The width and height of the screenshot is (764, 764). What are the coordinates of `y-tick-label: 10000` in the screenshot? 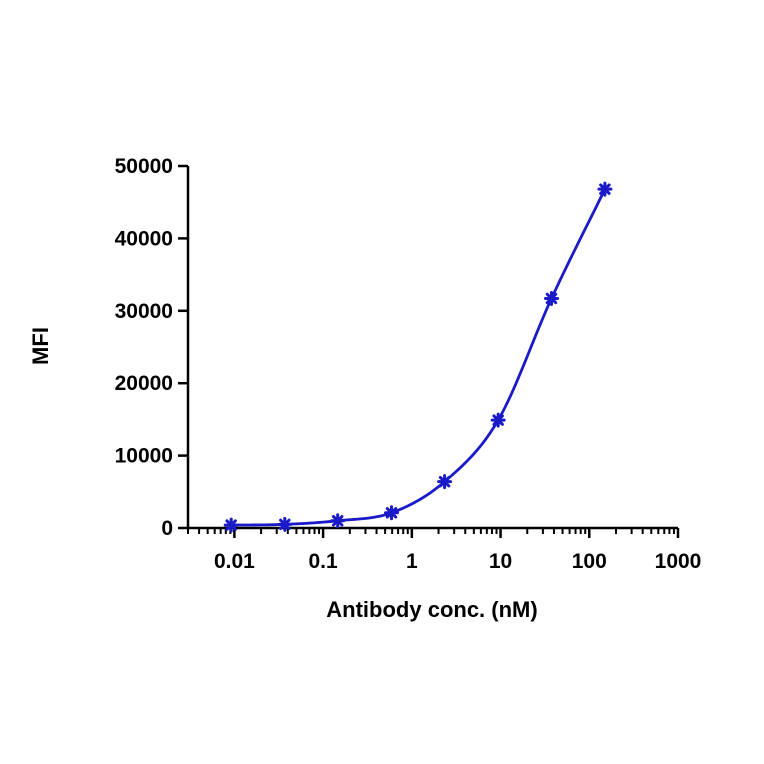 It's located at (144, 456).